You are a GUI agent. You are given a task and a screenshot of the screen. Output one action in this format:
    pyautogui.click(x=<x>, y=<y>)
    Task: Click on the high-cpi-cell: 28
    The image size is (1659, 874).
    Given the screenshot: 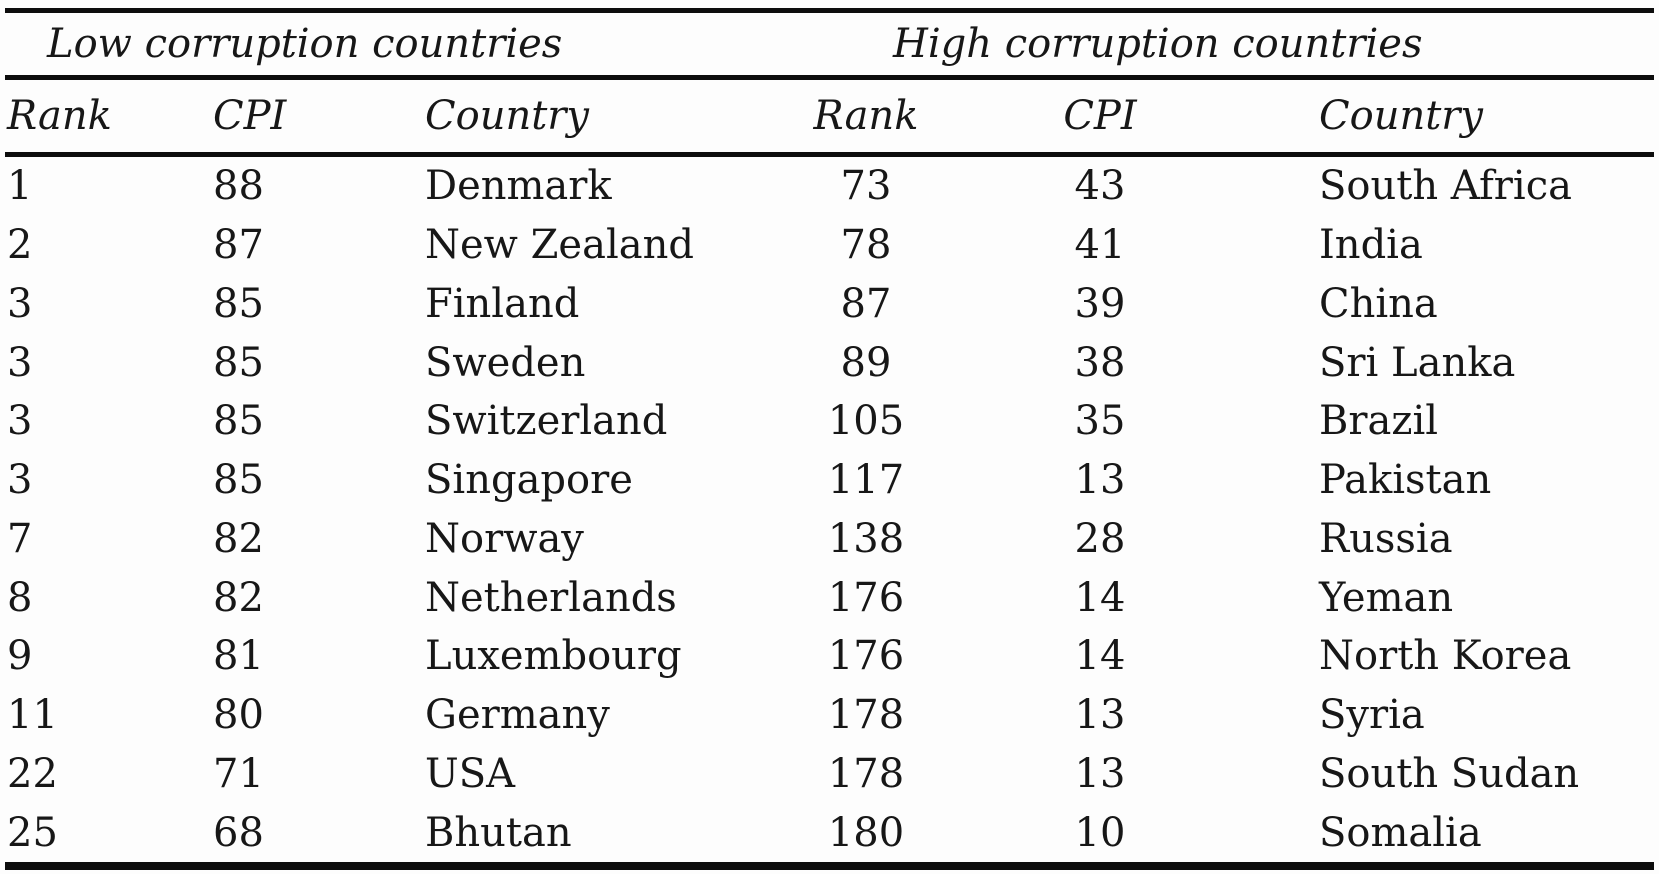 What is the action you would take?
    pyautogui.click(x=1100, y=538)
    